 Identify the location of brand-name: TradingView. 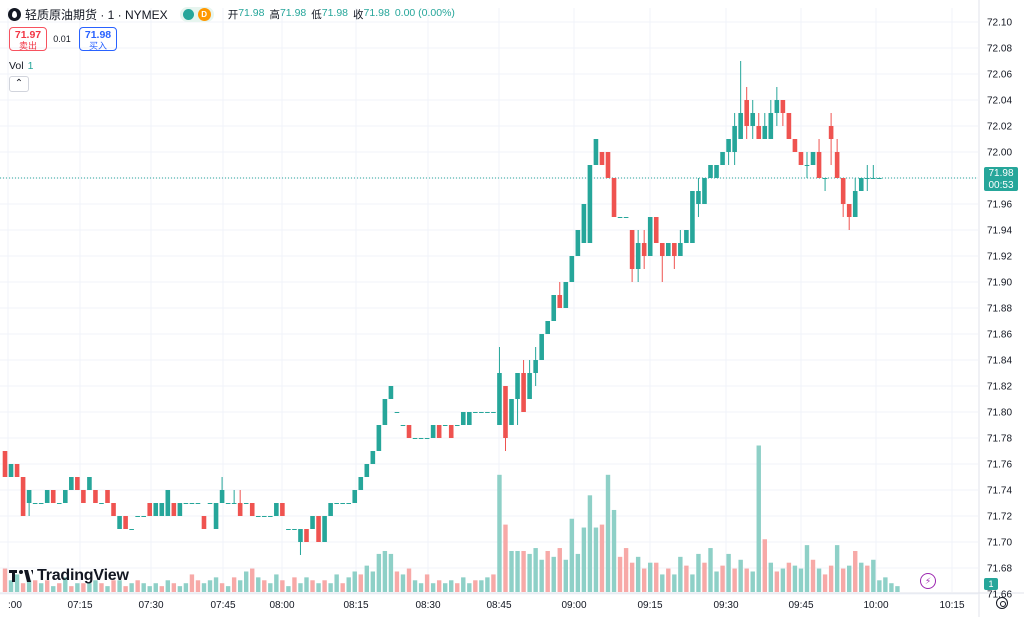
(83, 575).